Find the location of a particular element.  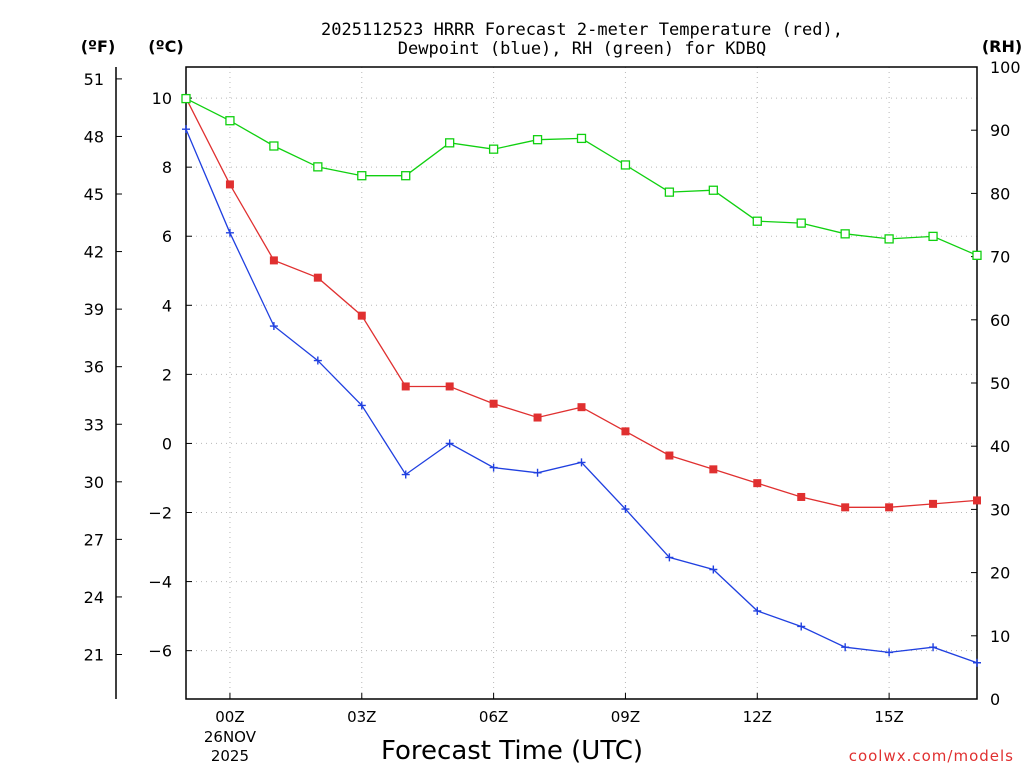

celsius-tick-label: 4 is located at coordinates (167, 305).